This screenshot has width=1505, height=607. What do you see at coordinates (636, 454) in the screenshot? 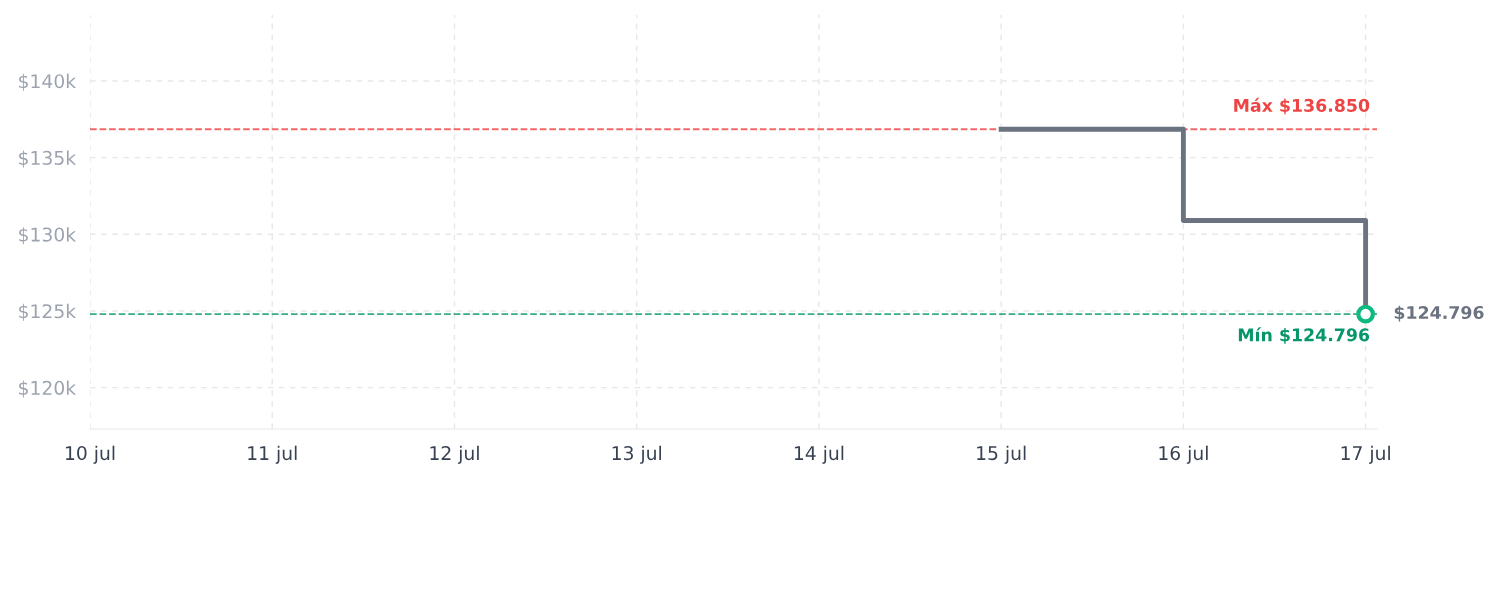
I see `x-tick-label: 13 jul` at bounding box center [636, 454].